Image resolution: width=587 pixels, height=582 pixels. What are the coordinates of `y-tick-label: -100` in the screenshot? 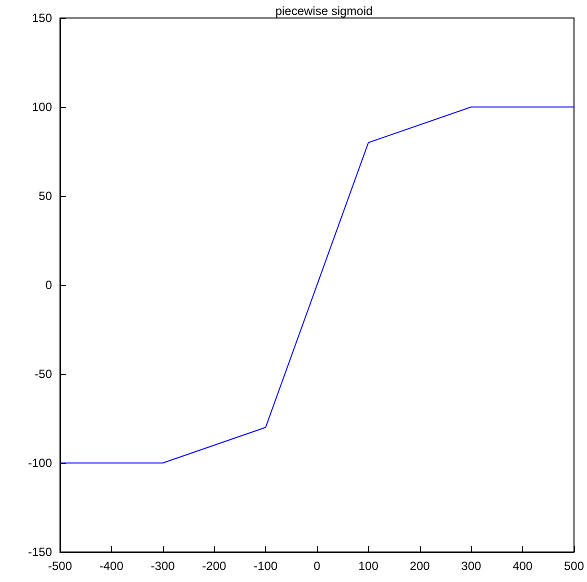 It's located at (40, 463).